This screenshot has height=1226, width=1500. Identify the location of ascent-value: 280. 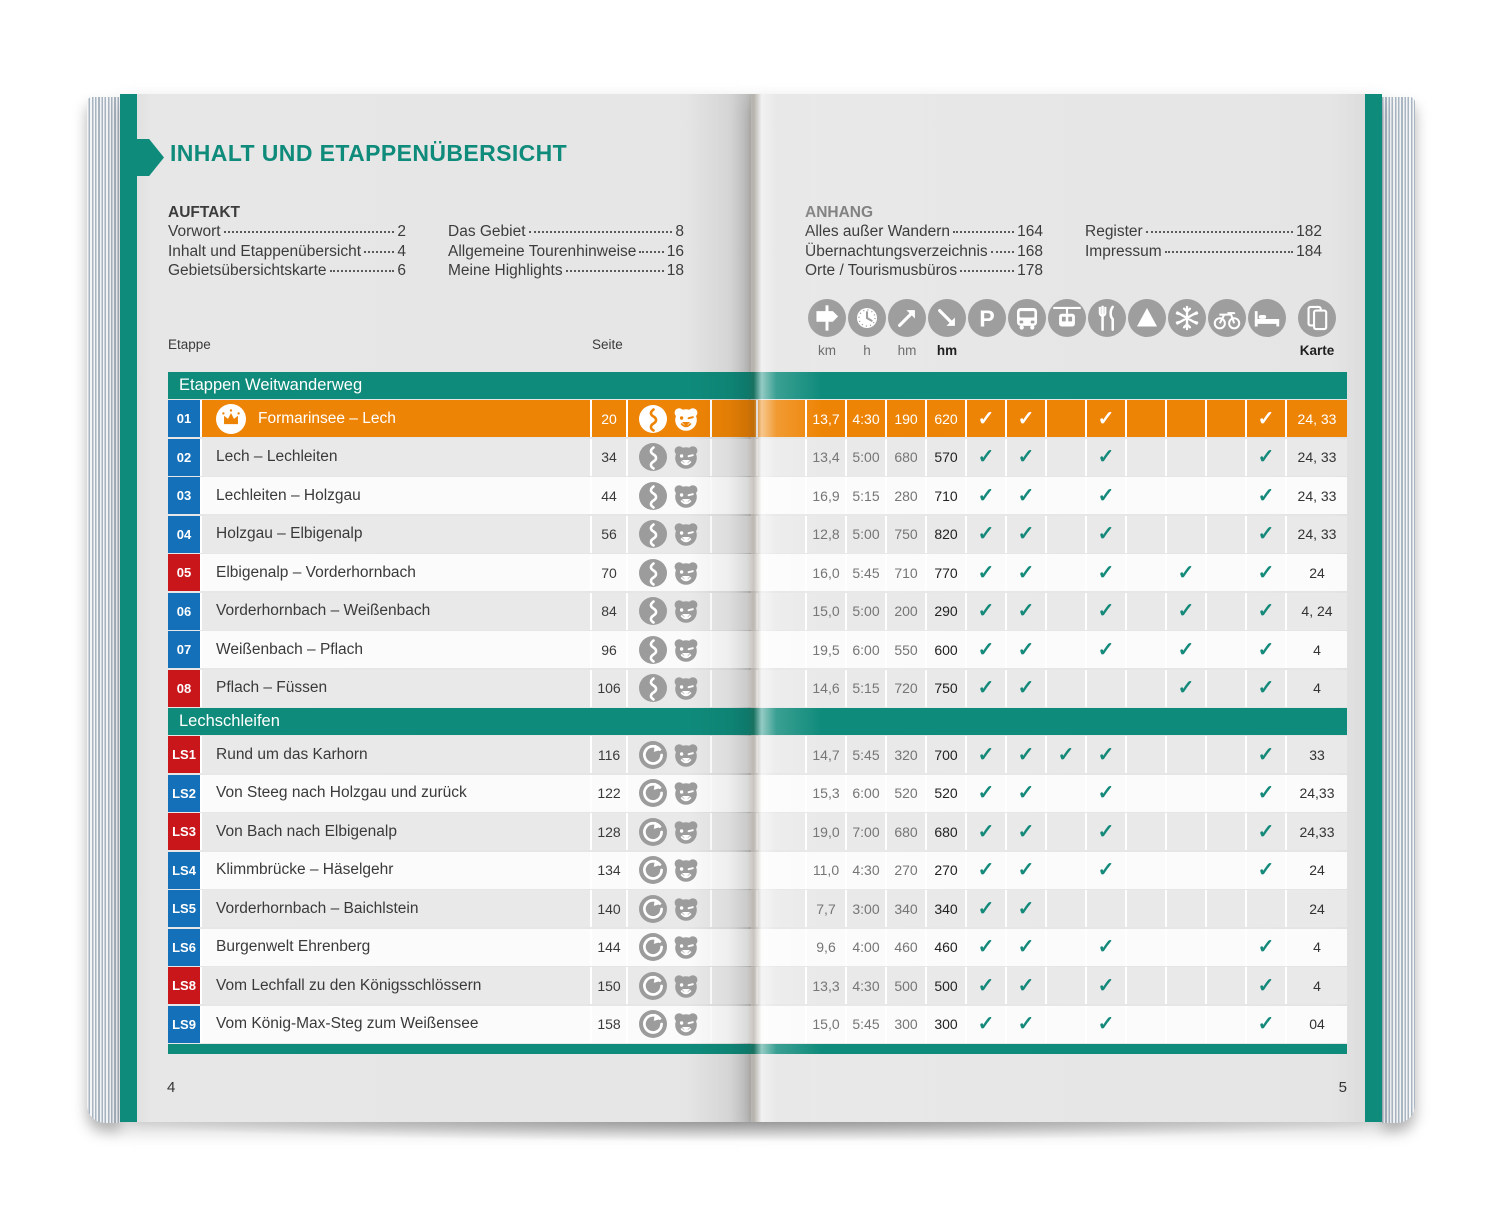
(907, 495).